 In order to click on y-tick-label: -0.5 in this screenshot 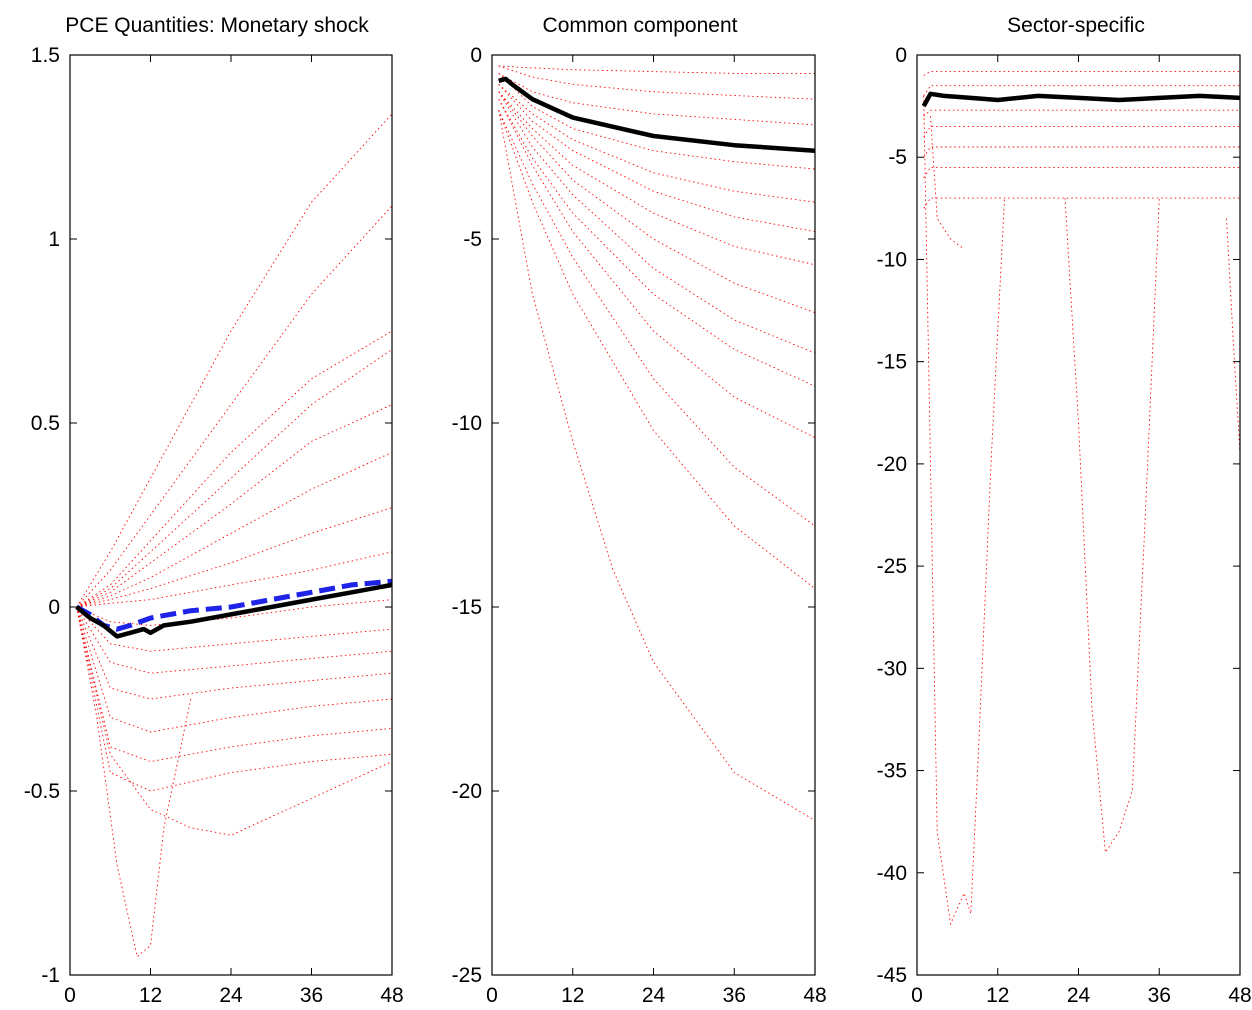, I will do `click(42, 791)`.